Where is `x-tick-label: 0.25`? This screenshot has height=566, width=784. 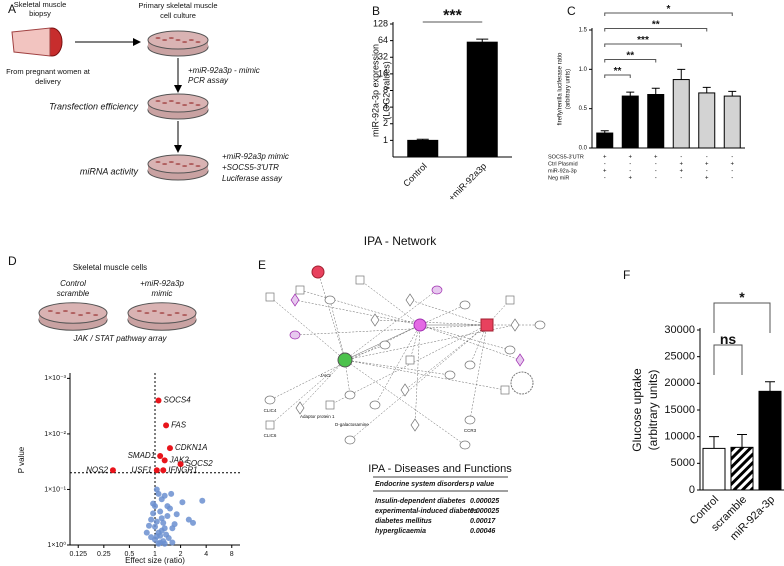 x-tick-label: 0.25 is located at coordinates (104, 554).